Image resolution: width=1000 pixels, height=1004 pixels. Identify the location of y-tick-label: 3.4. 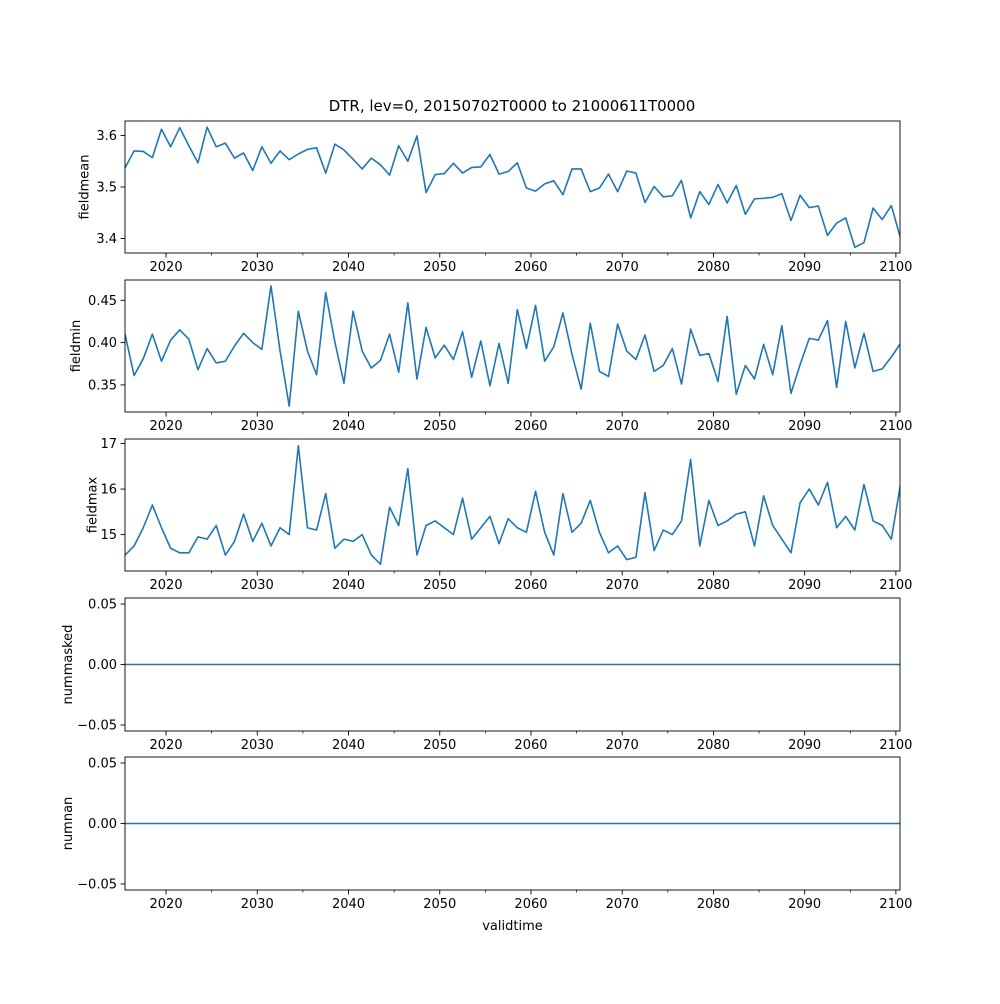
(106, 239).